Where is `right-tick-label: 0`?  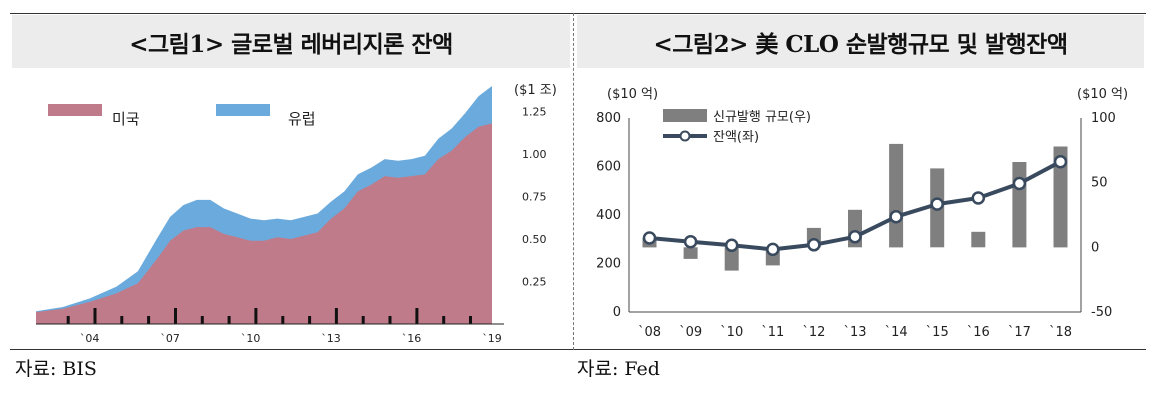
right-tick-label: 0 is located at coordinates (1095, 247).